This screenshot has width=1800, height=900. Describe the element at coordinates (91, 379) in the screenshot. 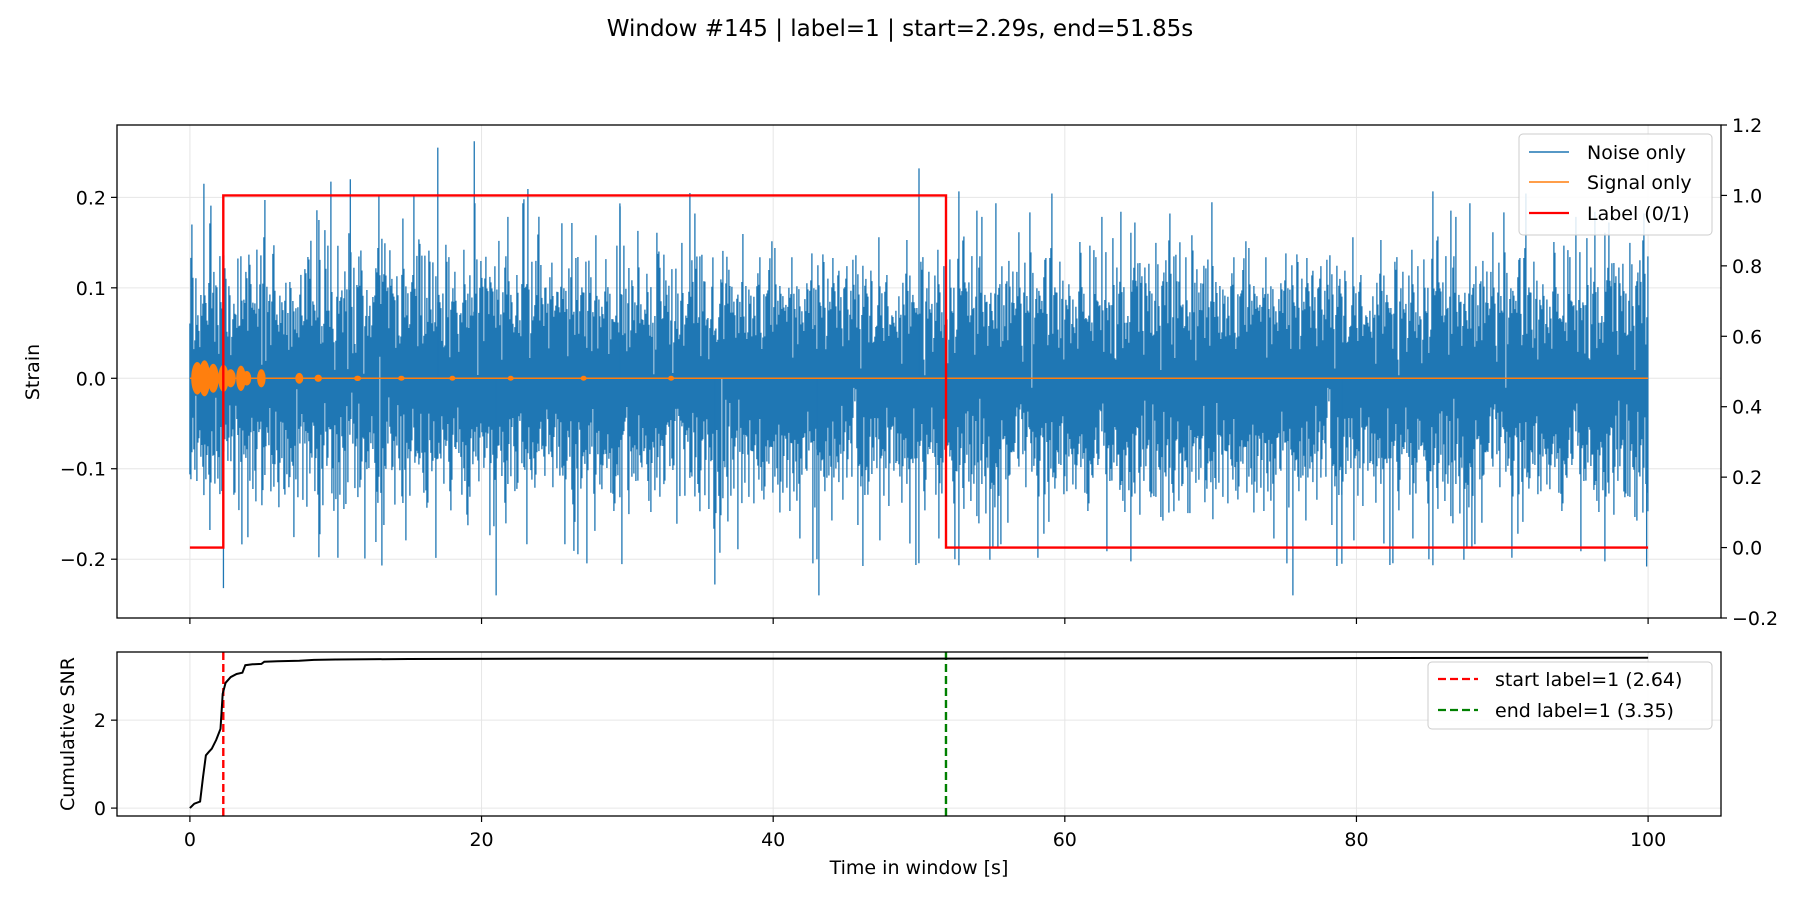

I see `top-ytick-label-2: 0.0` at that location.